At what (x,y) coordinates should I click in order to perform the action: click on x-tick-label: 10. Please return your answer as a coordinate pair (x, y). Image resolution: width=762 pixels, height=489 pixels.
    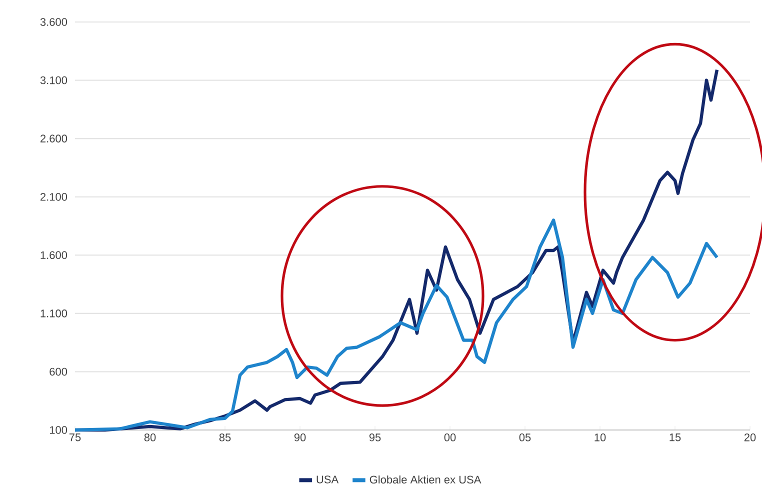
    Looking at the image, I should click on (600, 438).